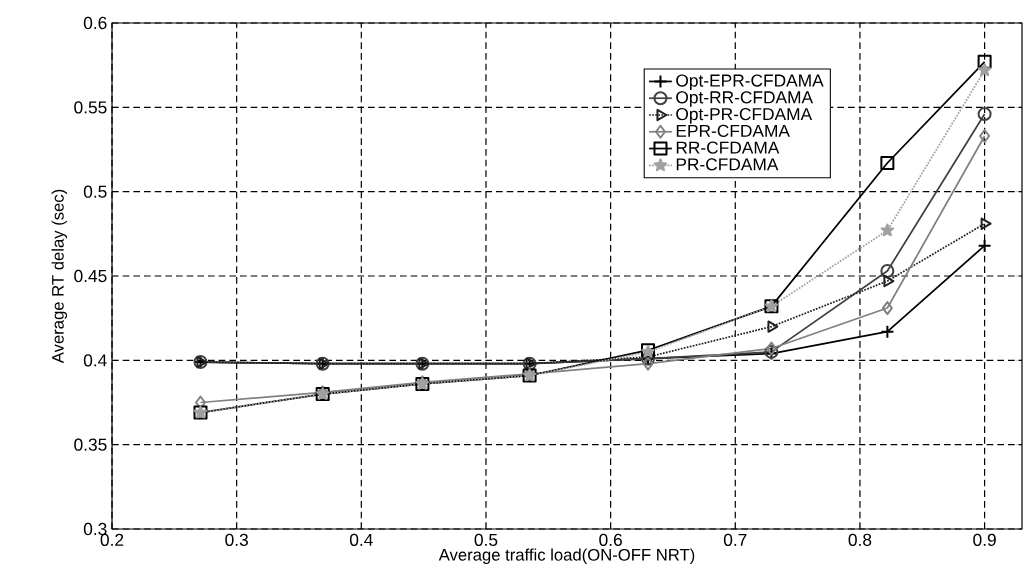  Describe the element at coordinates (750, 82) in the screenshot. I see `legend-label: Opt-EPR-CFDAMA` at that location.